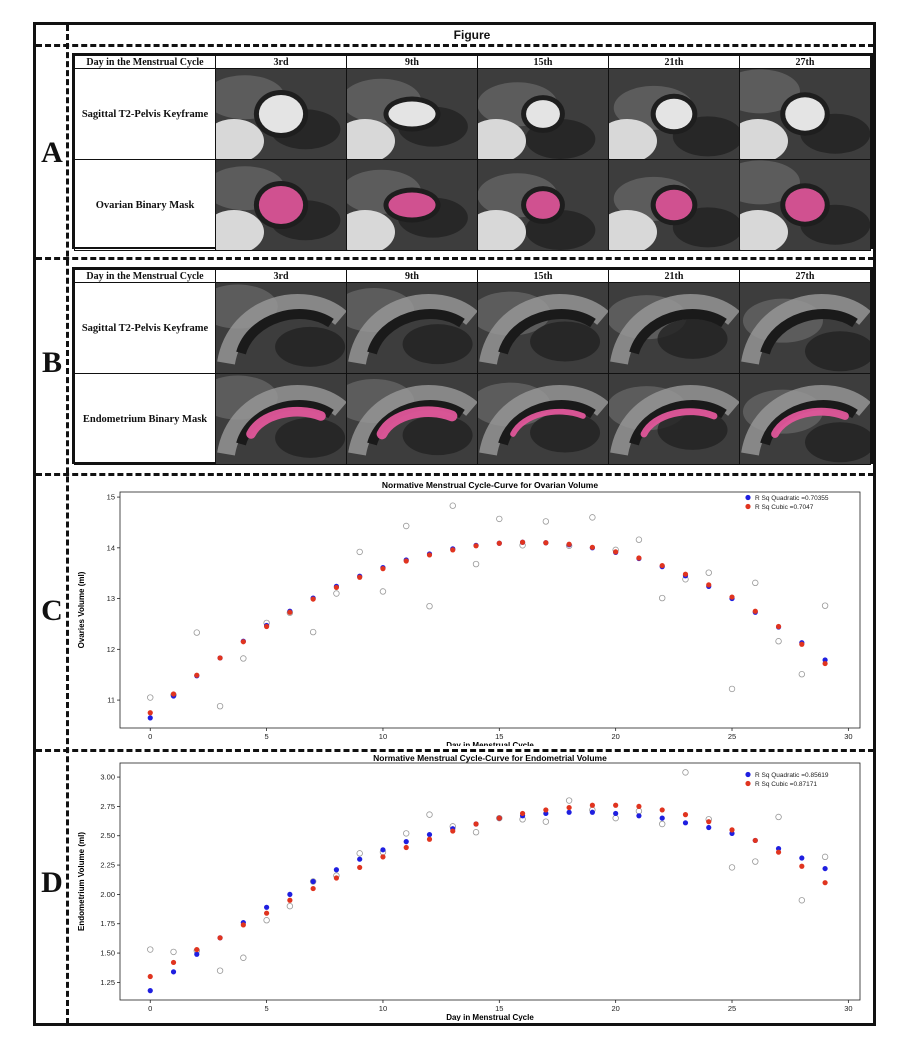 The height and width of the screenshot is (1044, 908). What do you see at coordinates (145, 62) in the screenshot?
I see `header-label: Day in the Menstrual Cycle` at bounding box center [145, 62].